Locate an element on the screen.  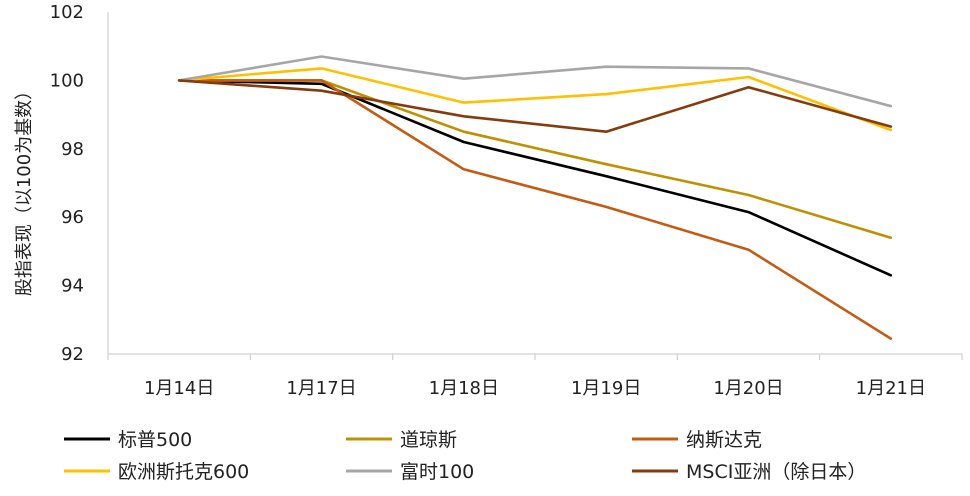
x-tick-label: 1月17日 is located at coordinates (321, 388).